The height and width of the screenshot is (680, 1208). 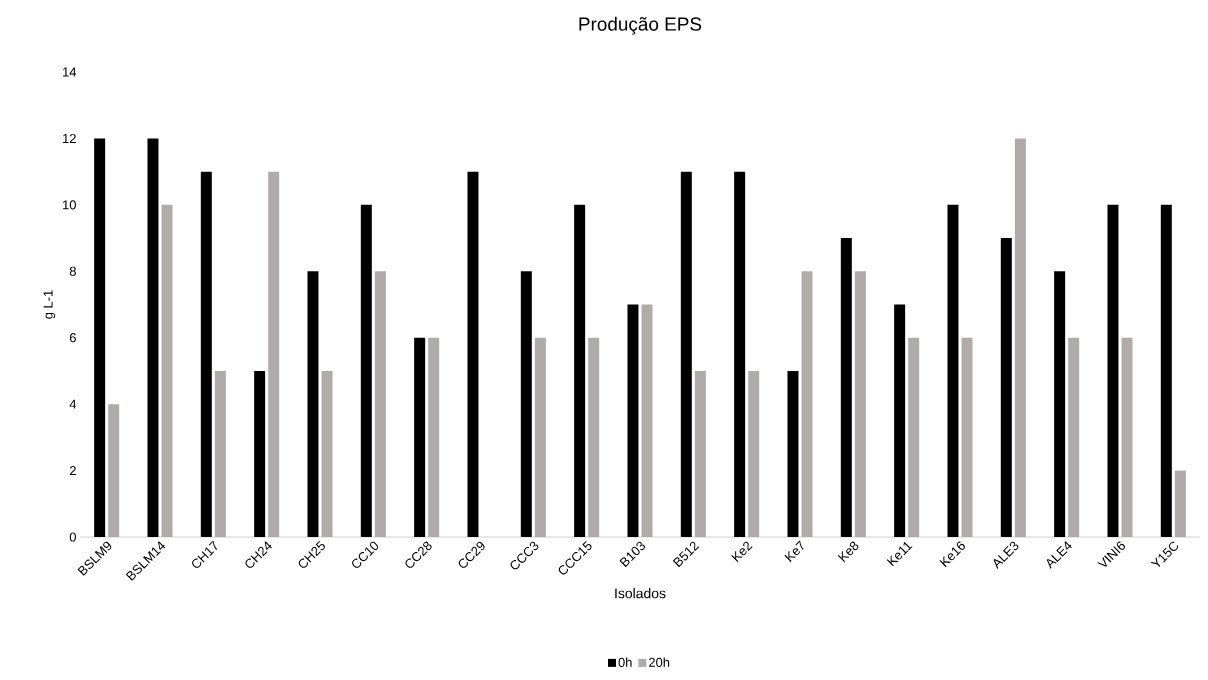 I want to click on x-tick-label: Ke2, so click(x=742, y=552).